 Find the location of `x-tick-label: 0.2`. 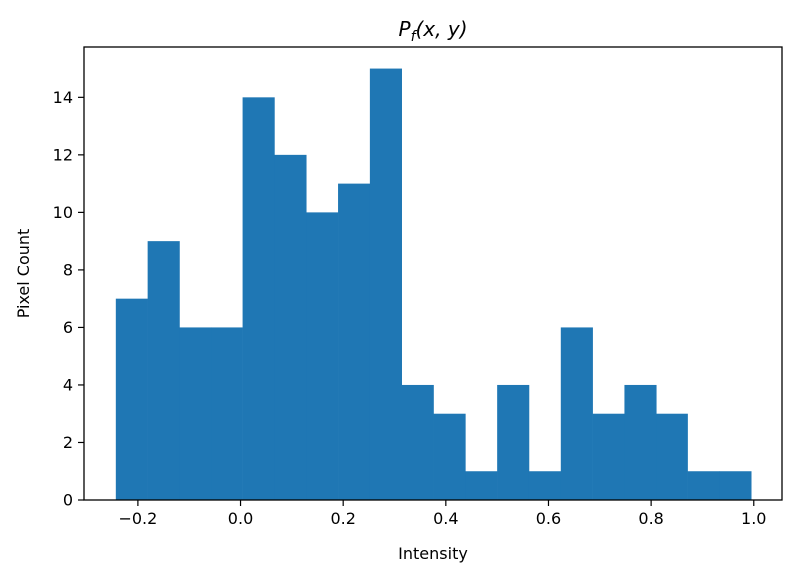

x-tick-label: 0.2 is located at coordinates (342, 518).